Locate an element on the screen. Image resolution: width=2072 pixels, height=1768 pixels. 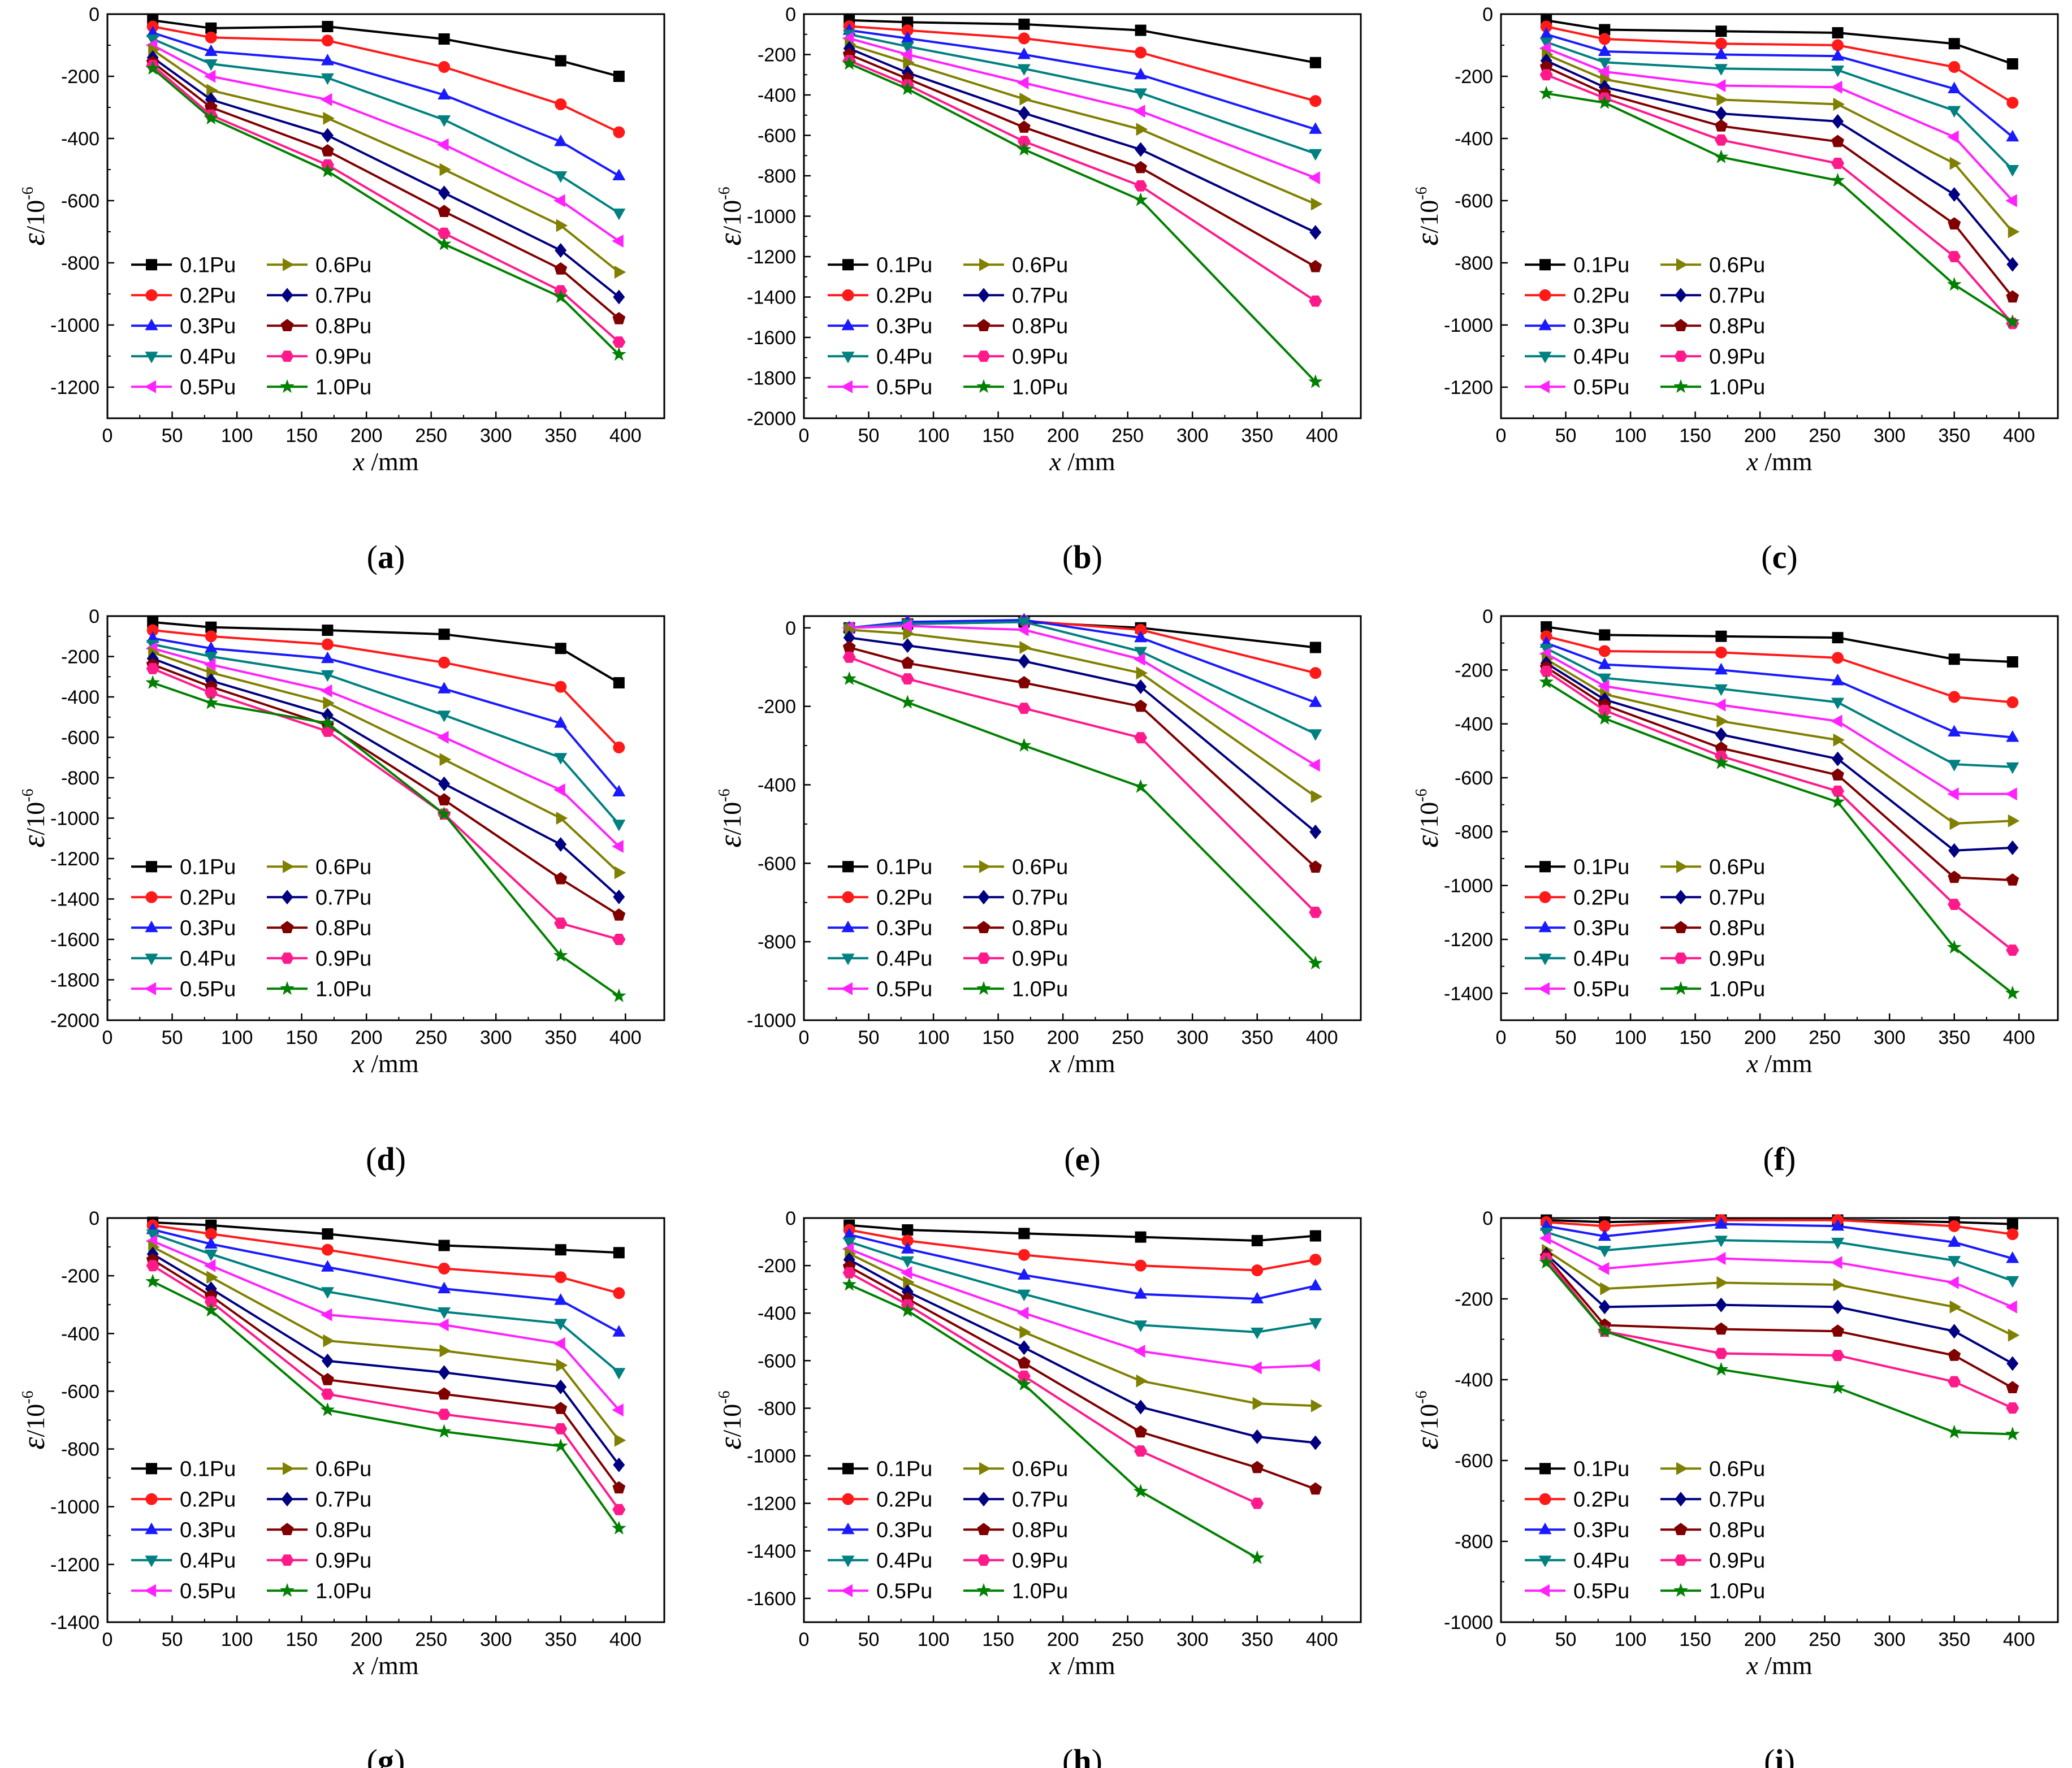
plot-frame is located at coordinates (1779, 818).